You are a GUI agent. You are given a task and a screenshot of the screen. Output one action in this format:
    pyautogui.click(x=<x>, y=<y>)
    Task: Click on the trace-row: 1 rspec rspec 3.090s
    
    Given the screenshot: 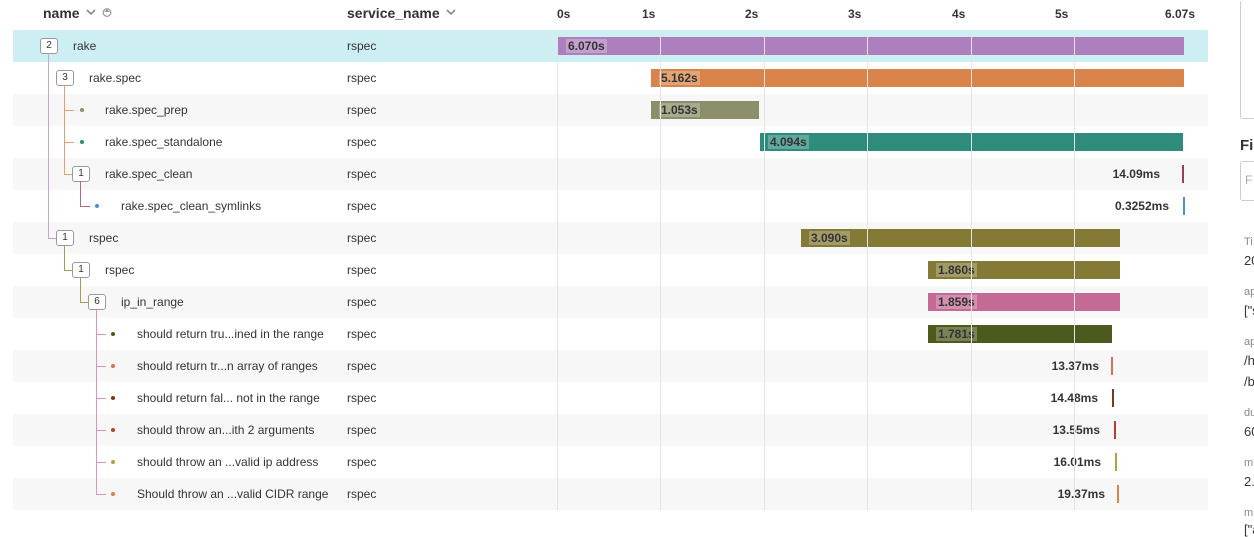 What is the action you would take?
    pyautogui.click(x=610, y=238)
    